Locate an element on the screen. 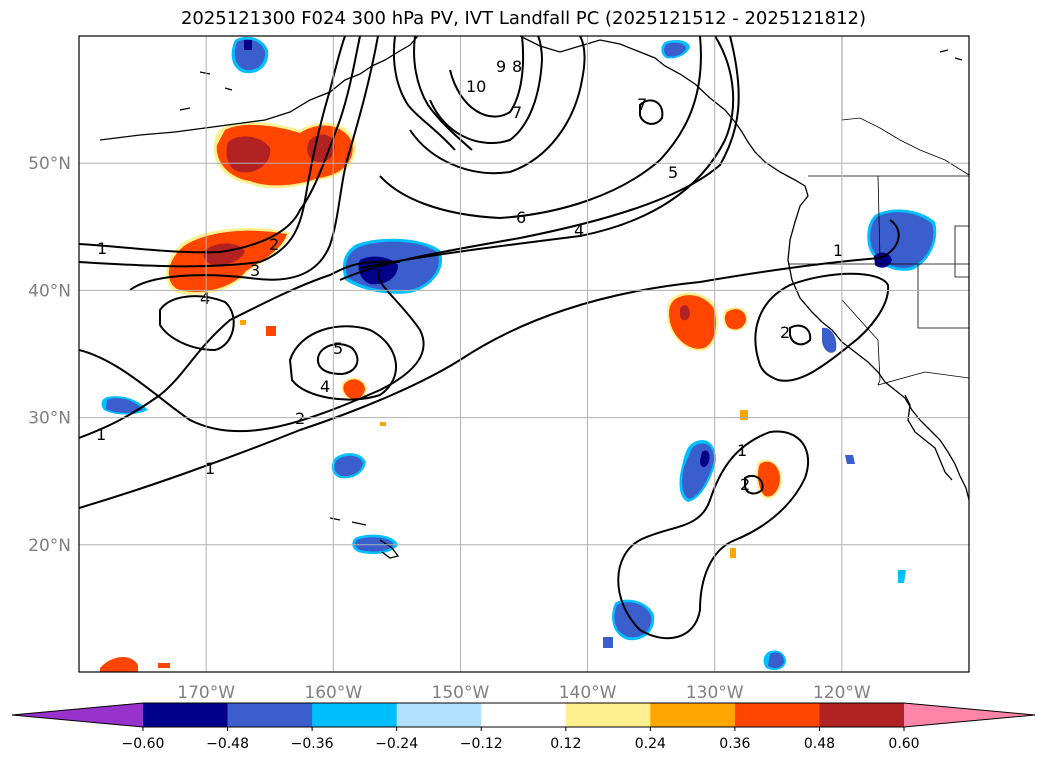  lat-tick-label: 20°N is located at coordinates (49, 546).